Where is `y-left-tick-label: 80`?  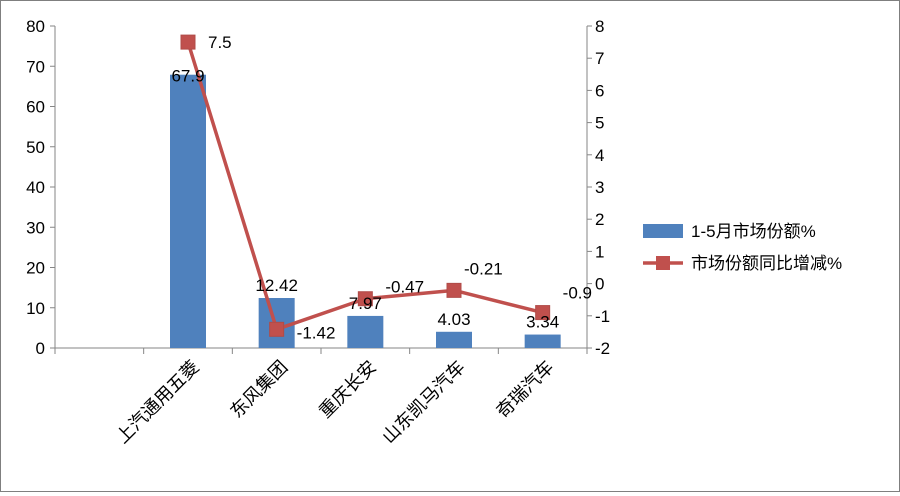
y-left-tick-label: 80 is located at coordinates (35, 26).